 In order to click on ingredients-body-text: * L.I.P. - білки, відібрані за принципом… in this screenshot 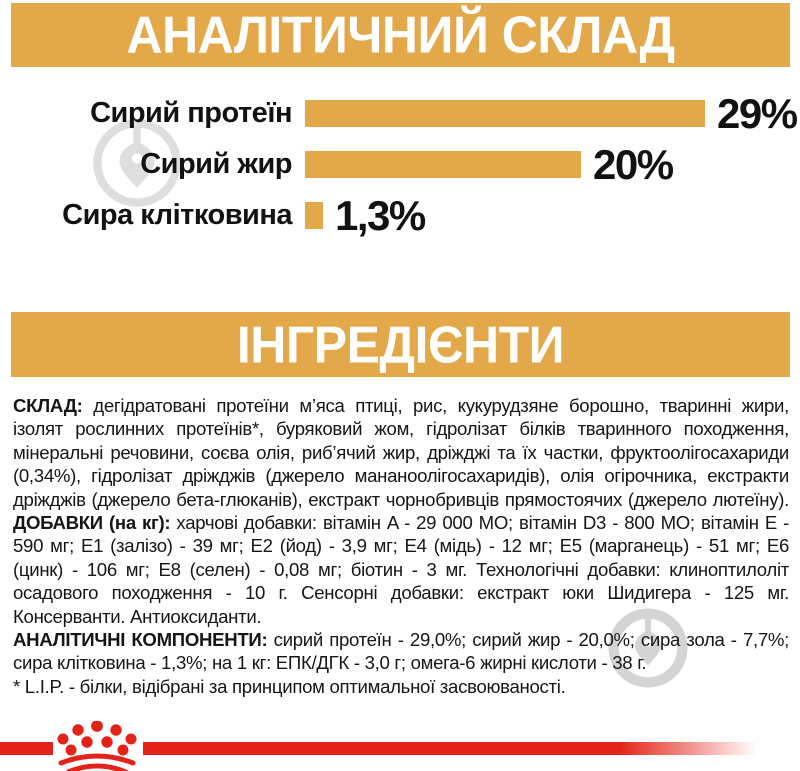, I will do `click(289, 686)`.